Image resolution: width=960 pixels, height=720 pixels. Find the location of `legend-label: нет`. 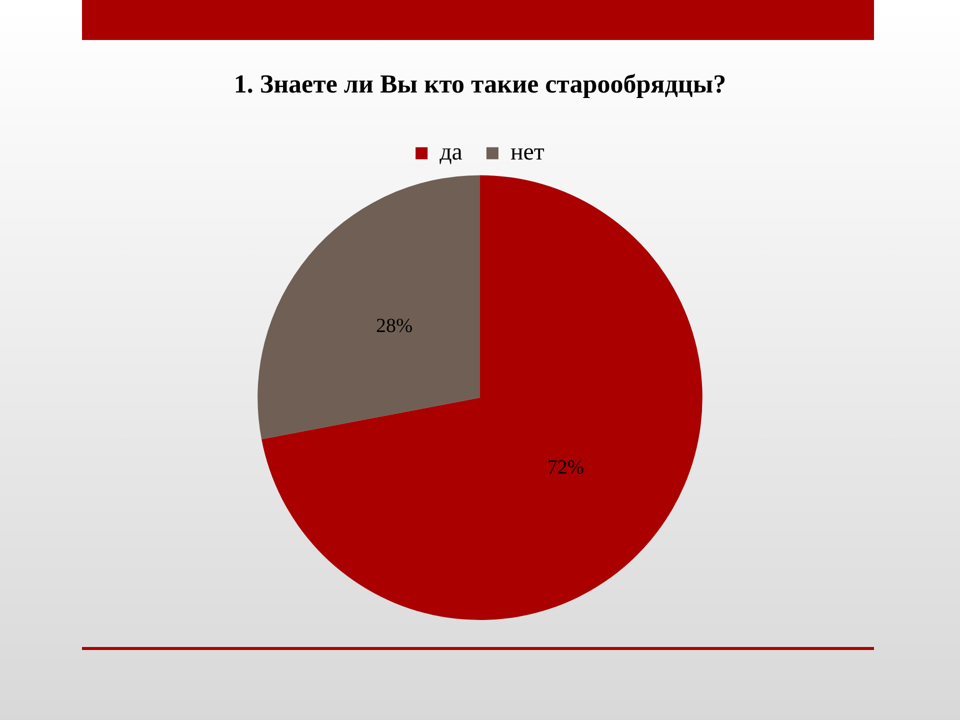

legend-label: нет is located at coordinates (527, 152).